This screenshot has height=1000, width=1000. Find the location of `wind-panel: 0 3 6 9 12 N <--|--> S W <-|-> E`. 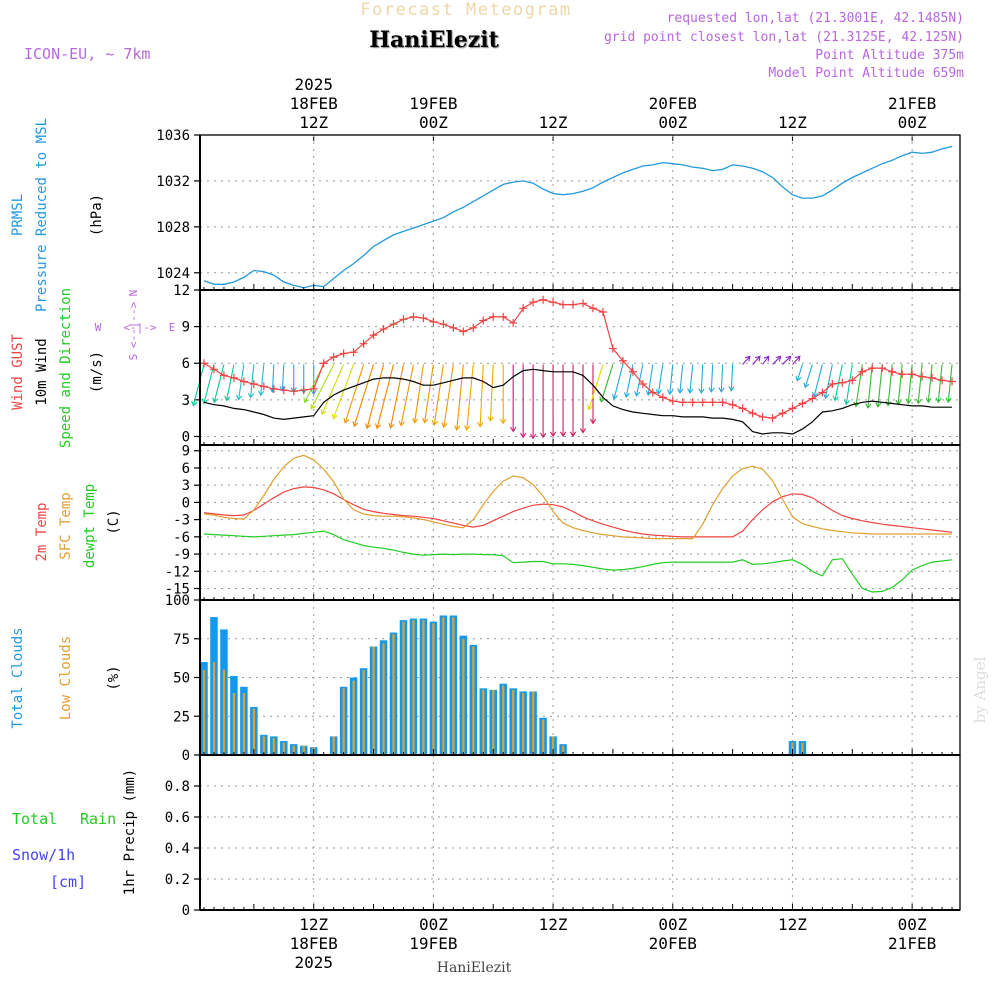

wind-panel: 0 3 6 9 12 N <--|--> S W <-|-> E is located at coordinates (528, 364).